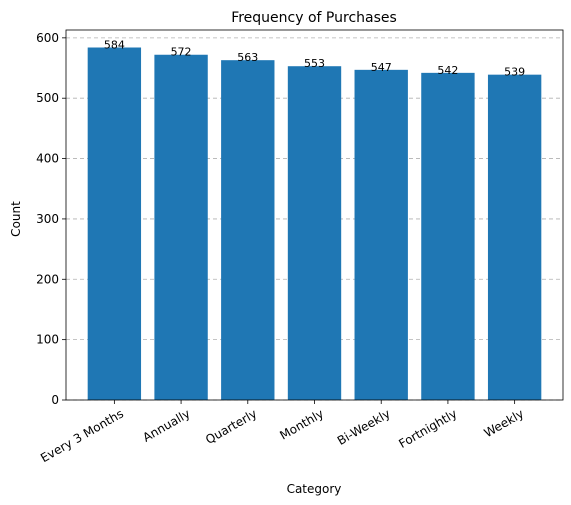 The image size is (571, 505). What do you see at coordinates (381, 67) in the screenshot?
I see `data-label: 547` at bounding box center [381, 67].